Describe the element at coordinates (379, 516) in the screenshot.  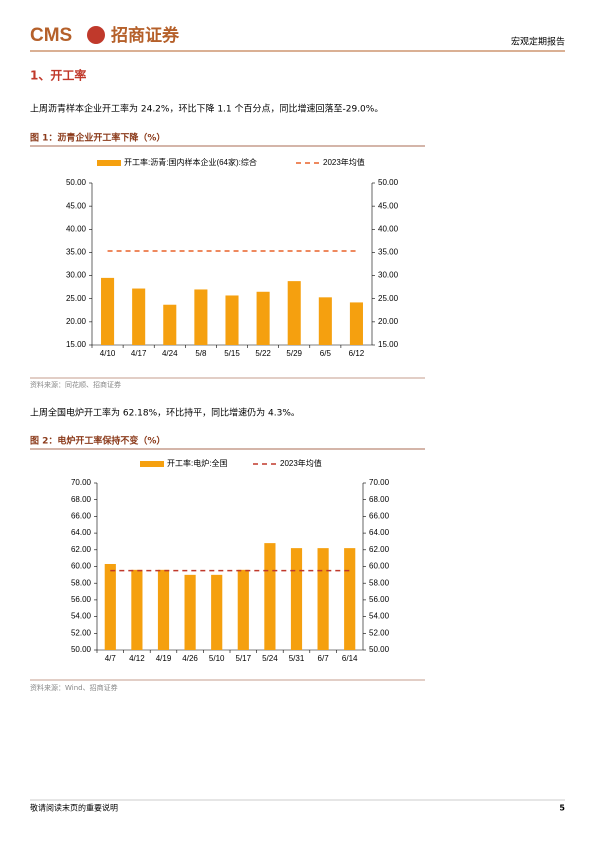
I see `y-tick-label-right: 66.00` at that location.